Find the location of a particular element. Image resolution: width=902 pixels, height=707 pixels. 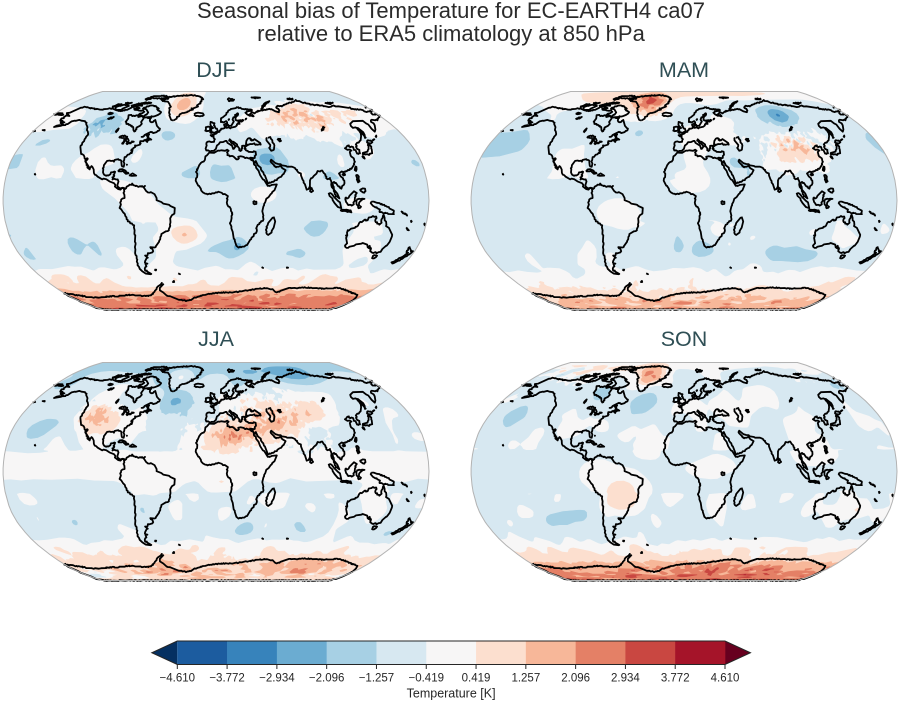

svg-text: −1.257 is located at coordinates (377, 679).